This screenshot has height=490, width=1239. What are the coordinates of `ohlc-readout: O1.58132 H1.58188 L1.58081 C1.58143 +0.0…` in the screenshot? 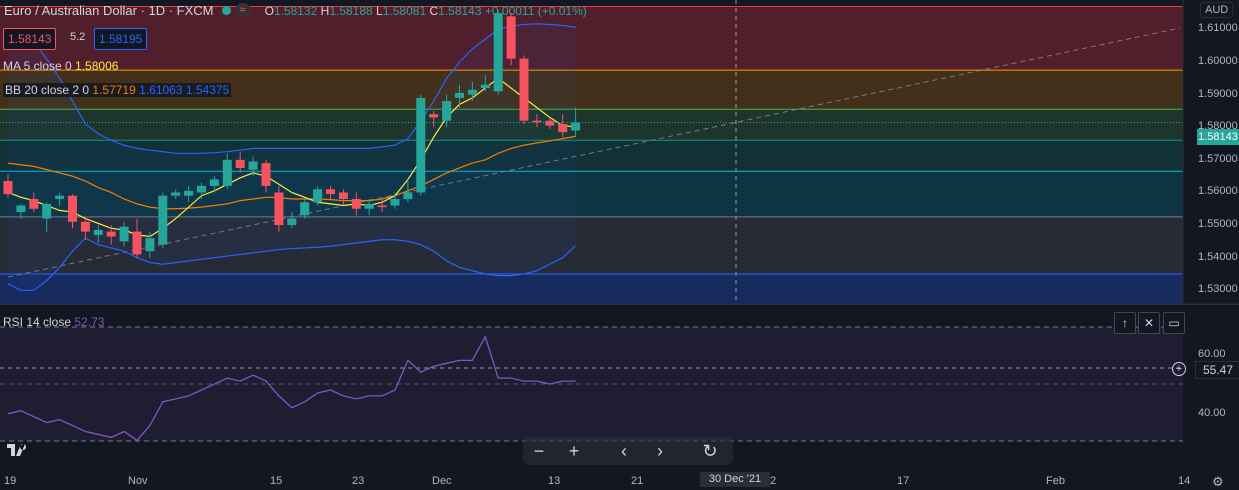 It's located at (425, 10).